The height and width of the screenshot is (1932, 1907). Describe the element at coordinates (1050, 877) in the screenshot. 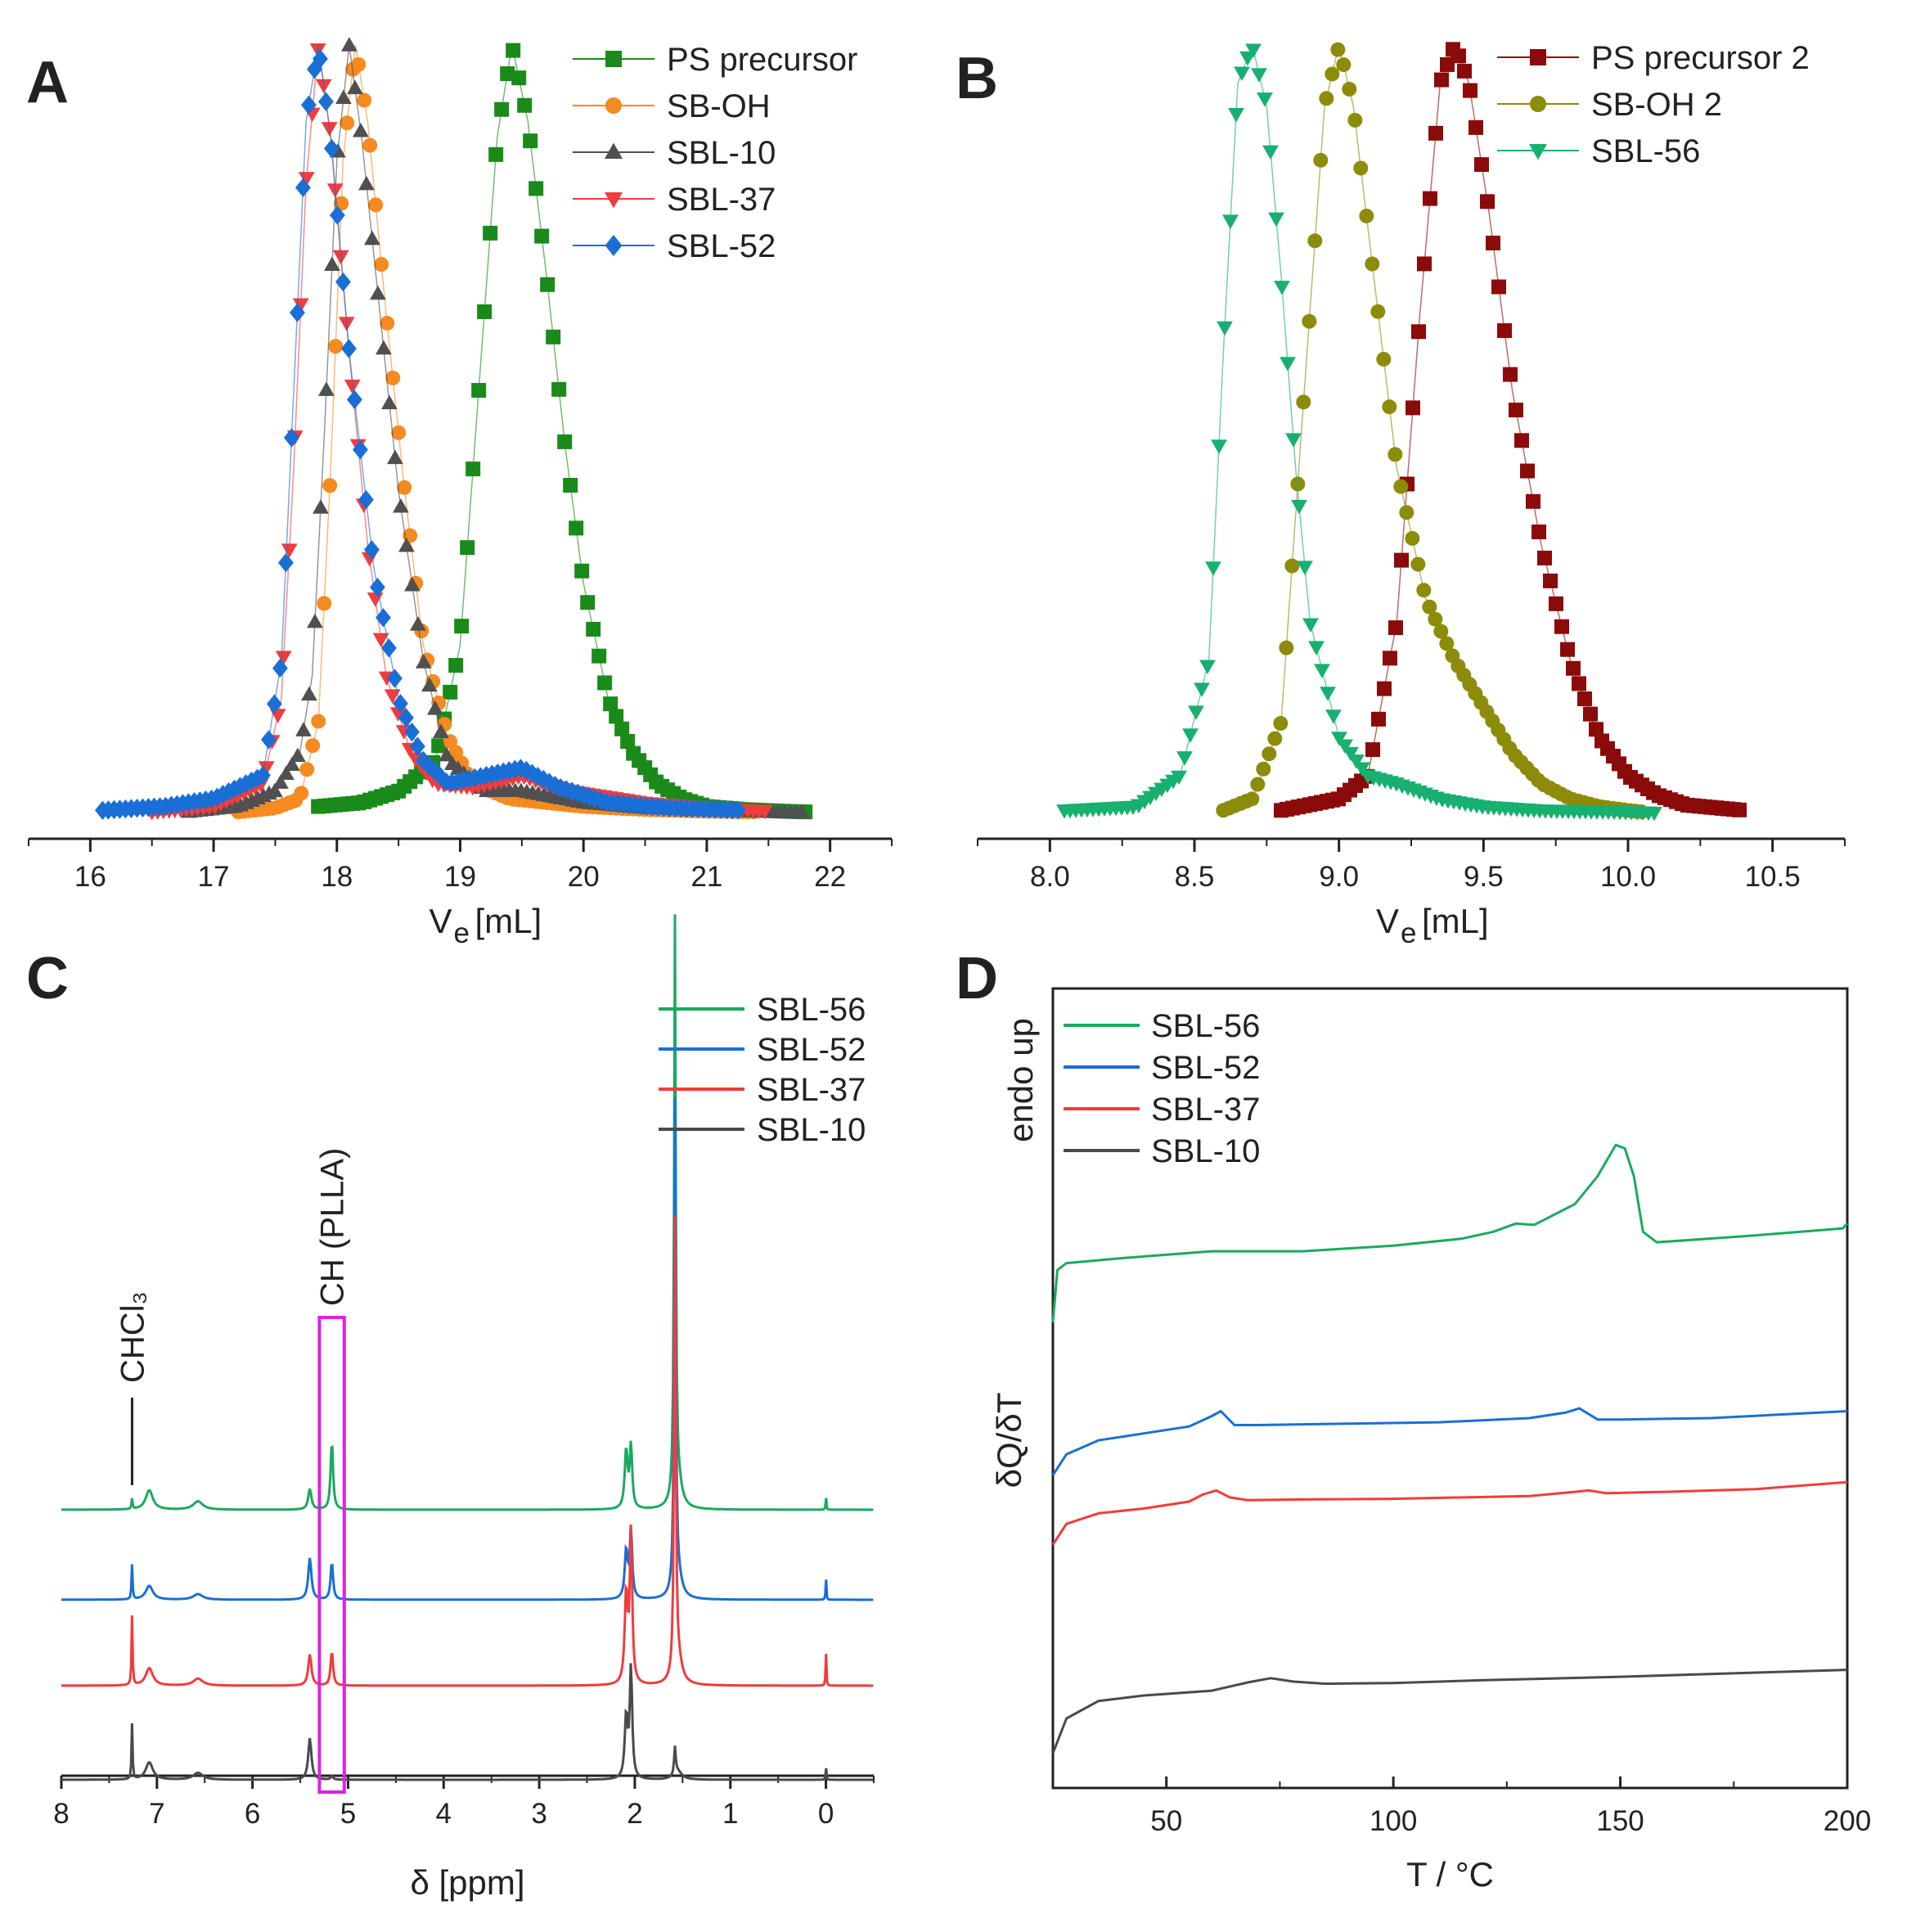

I see `panel-b-x-tick-label: 8.0` at that location.